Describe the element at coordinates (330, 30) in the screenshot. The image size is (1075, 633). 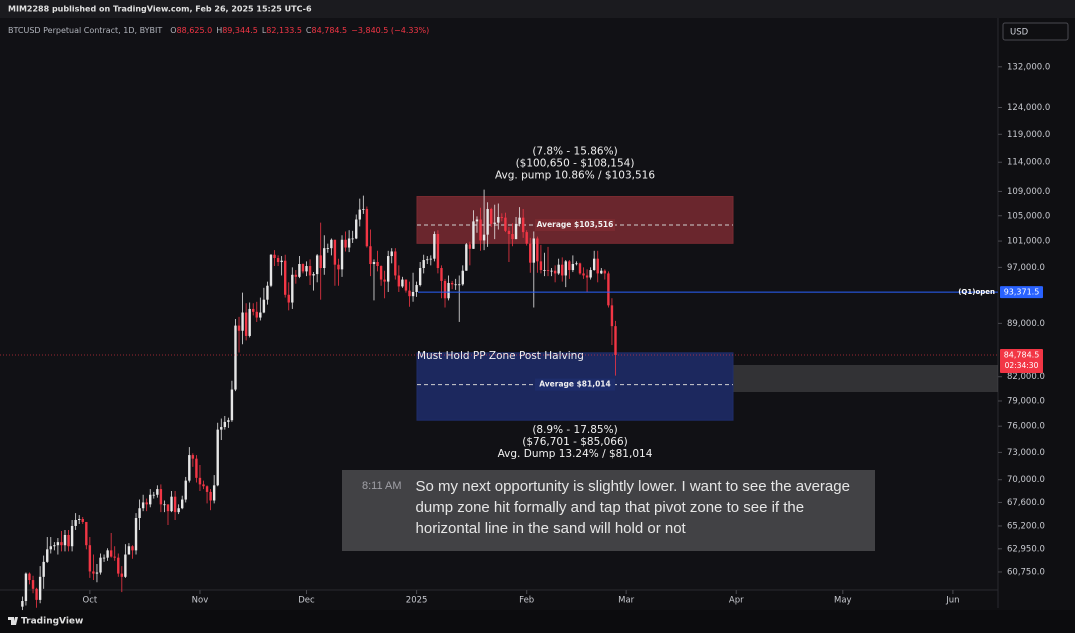
I see `ohlc-value: 84,784.5` at that location.